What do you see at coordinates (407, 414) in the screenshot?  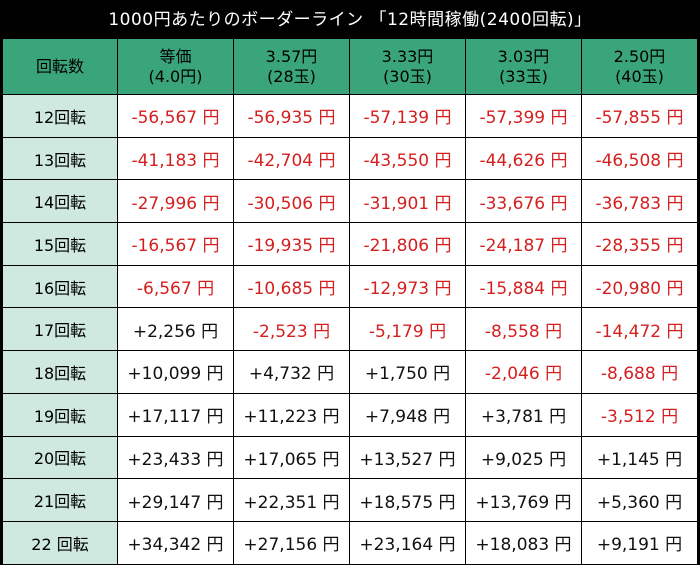 I see `value-cell: +7,948 円` at bounding box center [407, 414].